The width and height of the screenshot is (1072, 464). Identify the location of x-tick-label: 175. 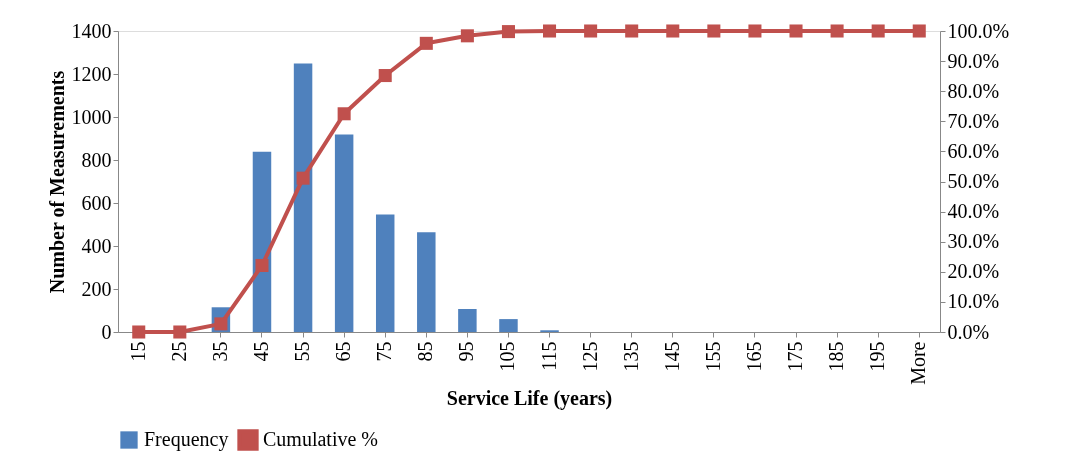
(795, 356).